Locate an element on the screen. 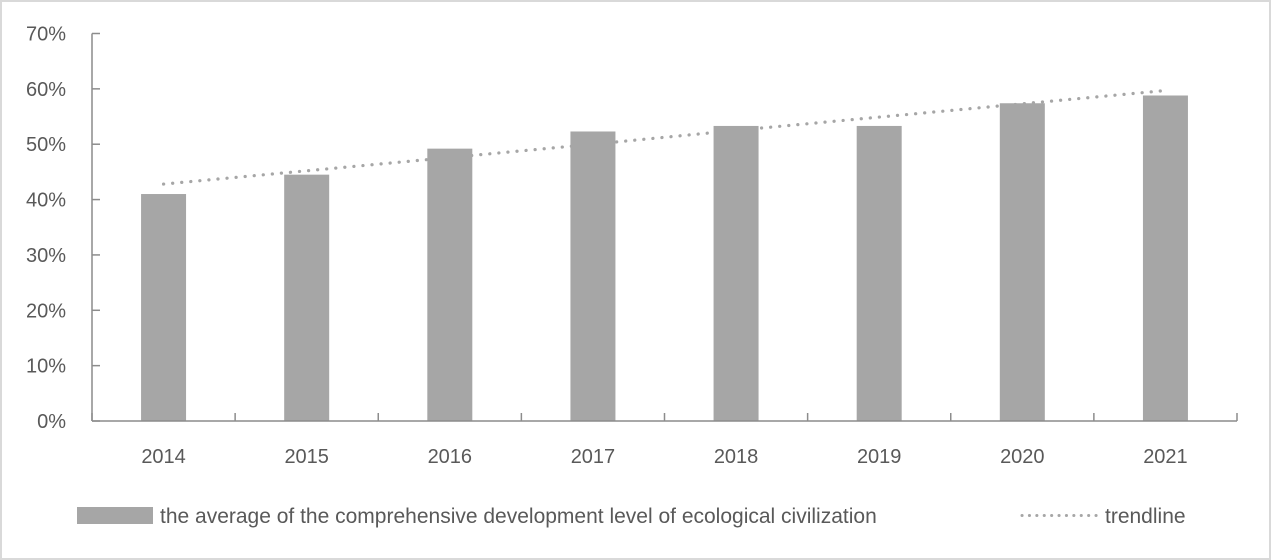  legend-label-trendline: trendline is located at coordinates (1145, 516).